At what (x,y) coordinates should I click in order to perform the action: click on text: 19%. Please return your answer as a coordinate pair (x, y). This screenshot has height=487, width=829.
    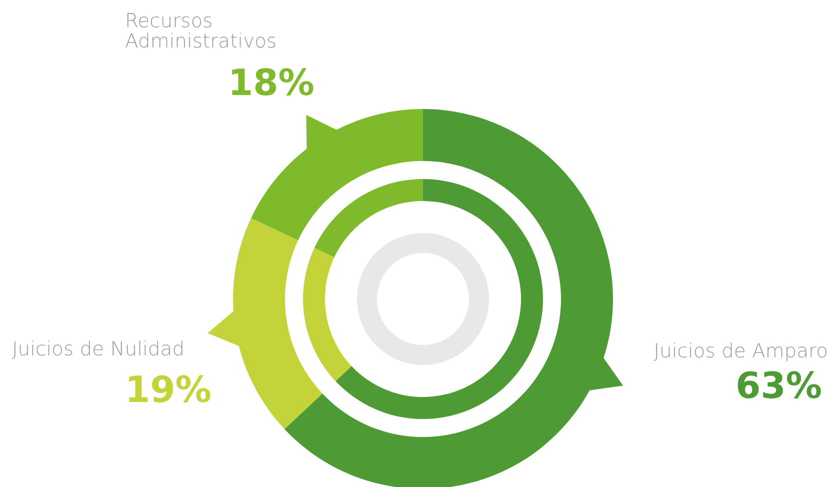
    Looking at the image, I should click on (169, 388).